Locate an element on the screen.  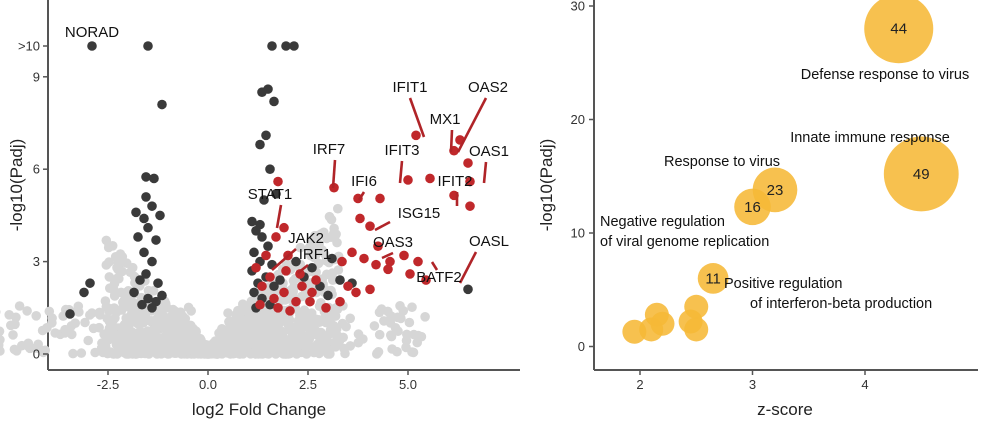
go-term-label: Positive regulation is located at coordinates (783, 284).